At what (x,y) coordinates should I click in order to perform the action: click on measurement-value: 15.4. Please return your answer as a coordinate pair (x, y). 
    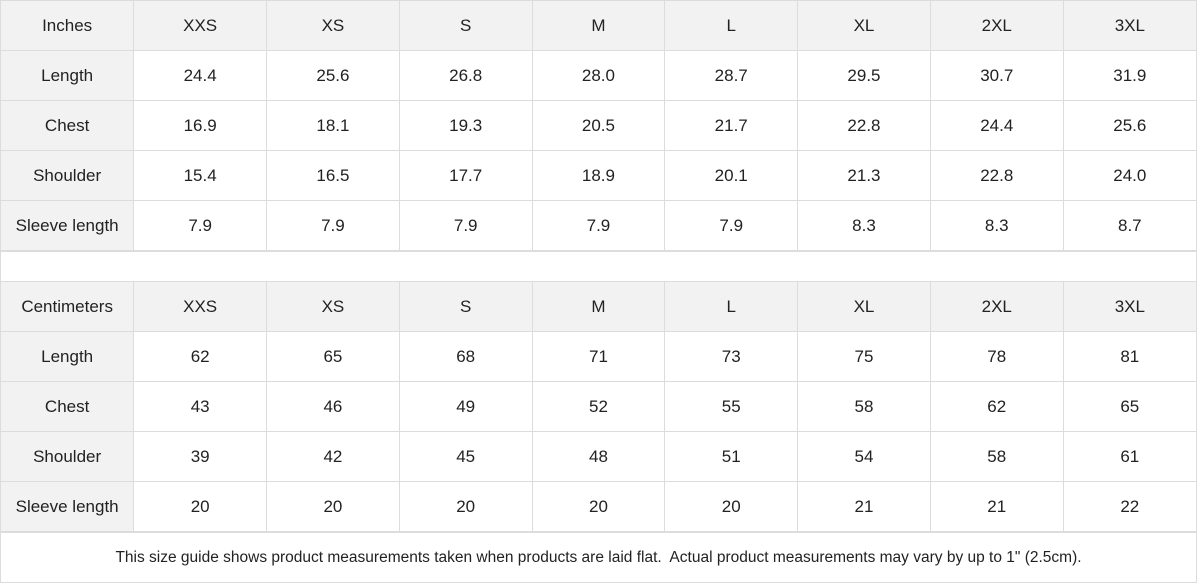
    Looking at the image, I should click on (200, 175).